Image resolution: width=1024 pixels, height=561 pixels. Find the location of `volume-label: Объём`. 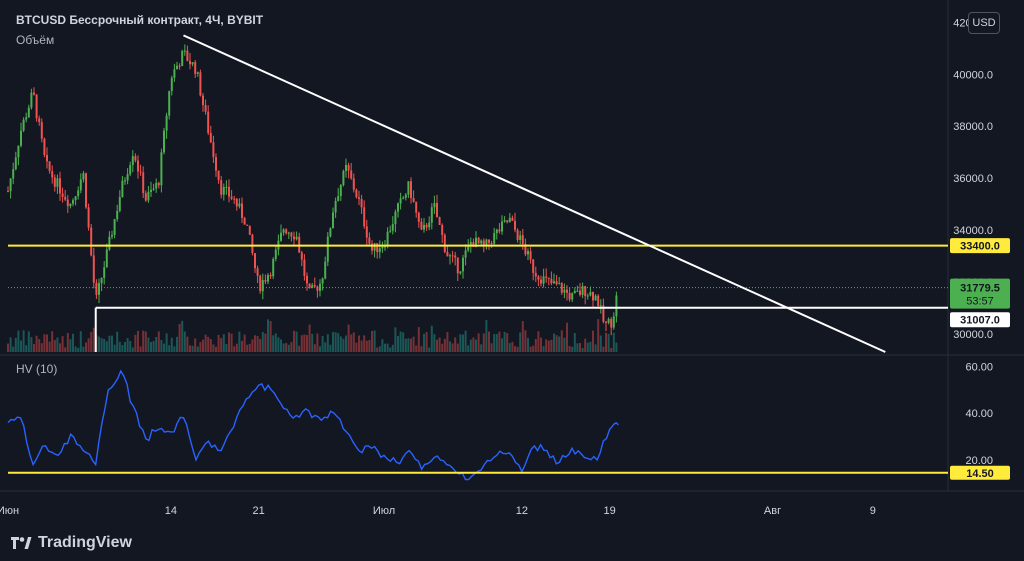

volume-label: Объём is located at coordinates (35, 40).